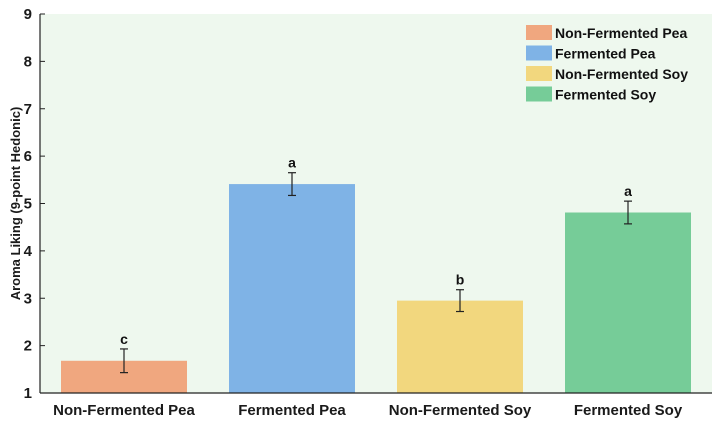 The image size is (724, 424). I want to click on y-tick-label-8: 8, so click(28, 61).